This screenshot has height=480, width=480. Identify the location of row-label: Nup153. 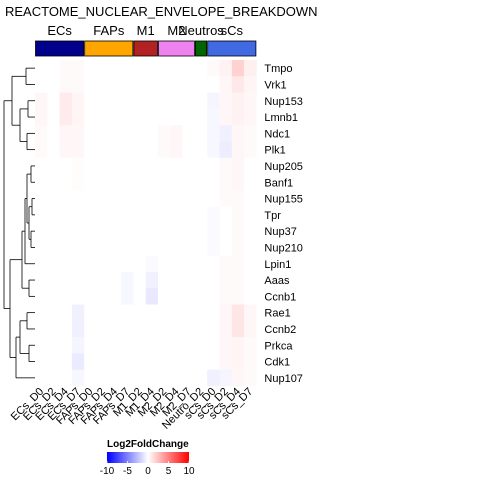
(283, 102).